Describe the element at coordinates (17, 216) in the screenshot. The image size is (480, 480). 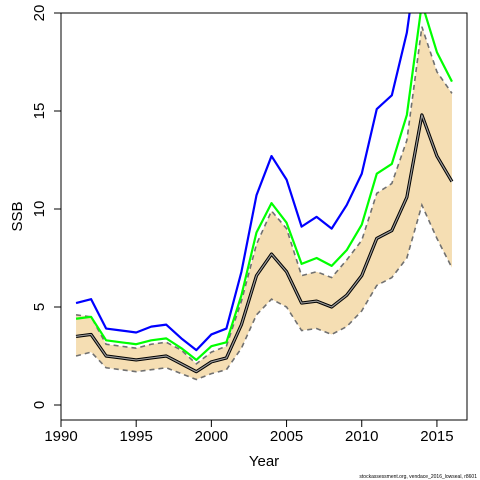
I see `y-axis-label: SSB` at that location.